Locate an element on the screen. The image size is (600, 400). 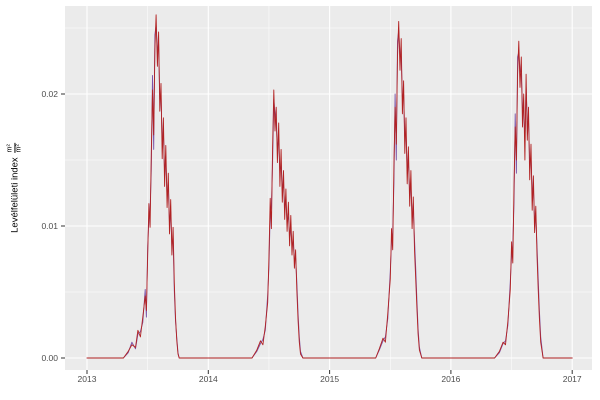
x-tick-label-2015: 2015 is located at coordinates (330, 379).